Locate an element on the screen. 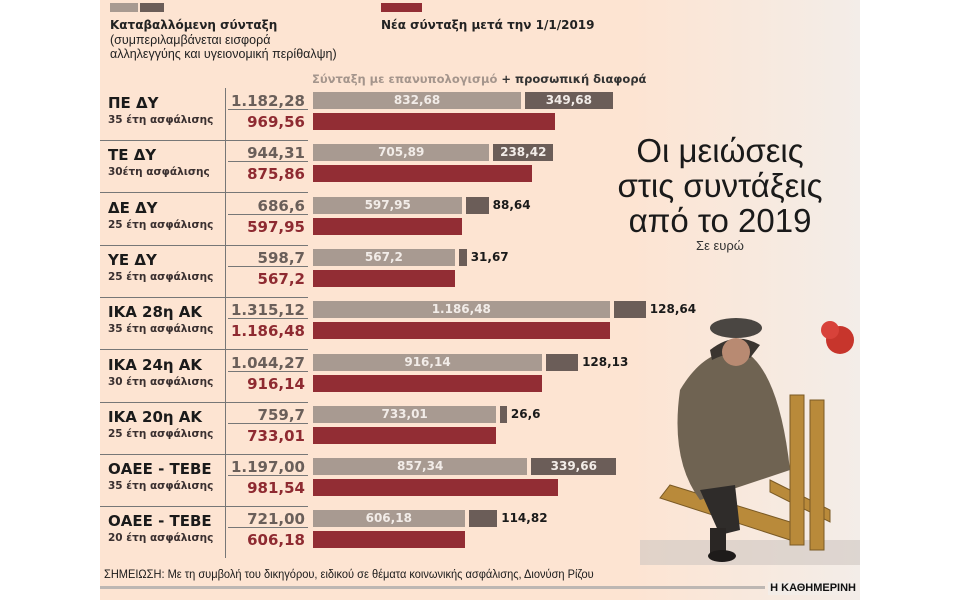 Image resolution: width=960 pixels, height=600 pixels. bar-personal-difference: 26,6 is located at coordinates (520, 414).